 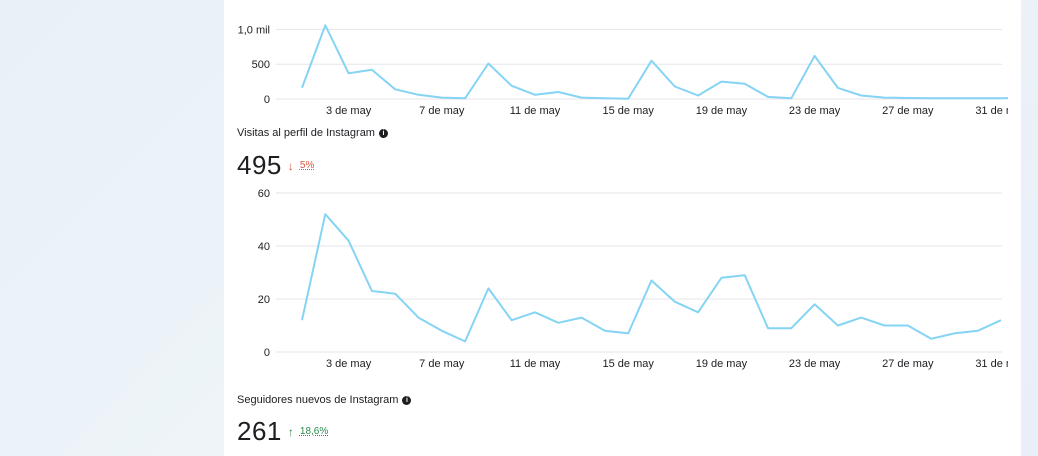 I want to click on section-title-new-followers: Seguidores nuevos de Instagram i, so click(x=324, y=400).